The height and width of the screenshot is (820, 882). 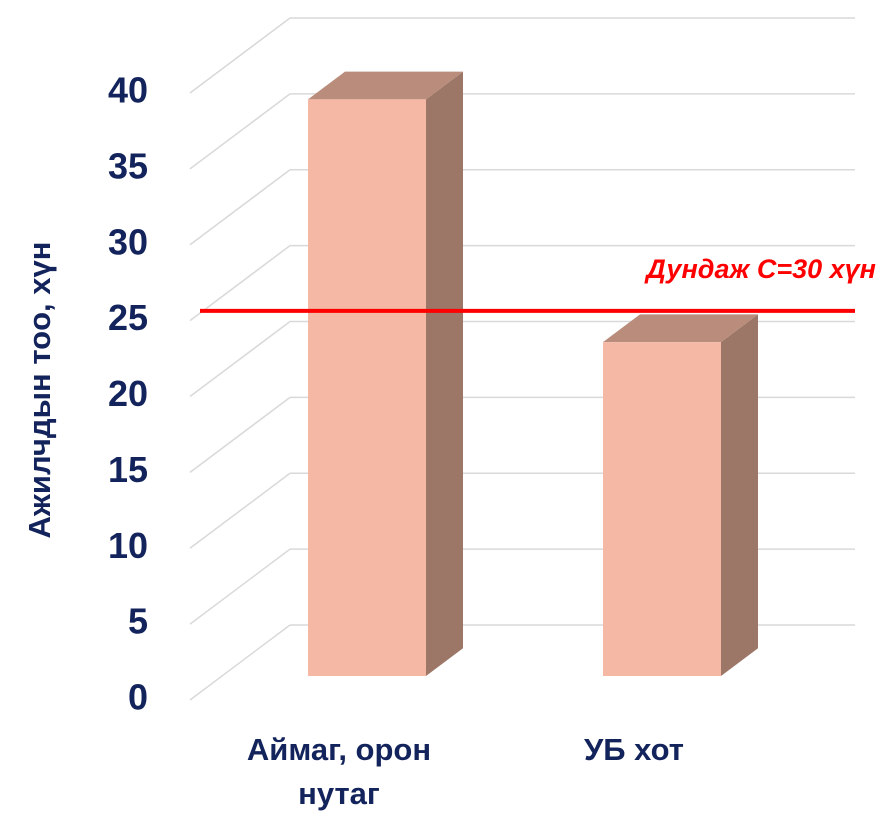 What do you see at coordinates (39, 390) in the screenshot?
I see `y-axis-label: Ажилчдын тоо, хүн` at bounding box center [39, 390].